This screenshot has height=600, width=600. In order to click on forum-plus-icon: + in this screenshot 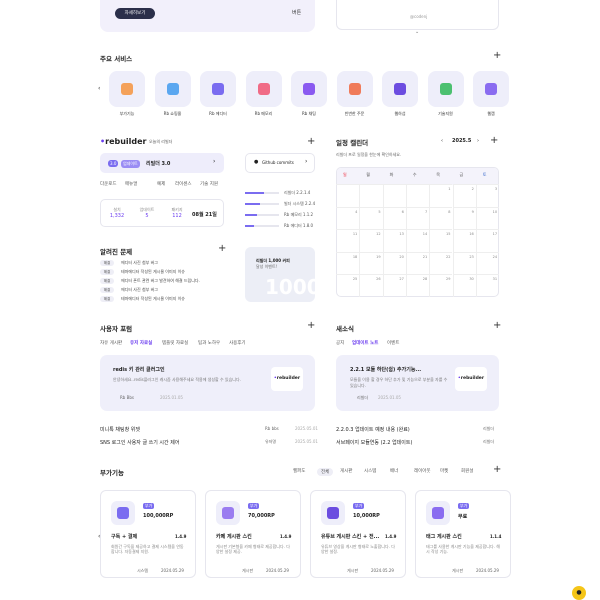, I will do `click(311, 325)`.